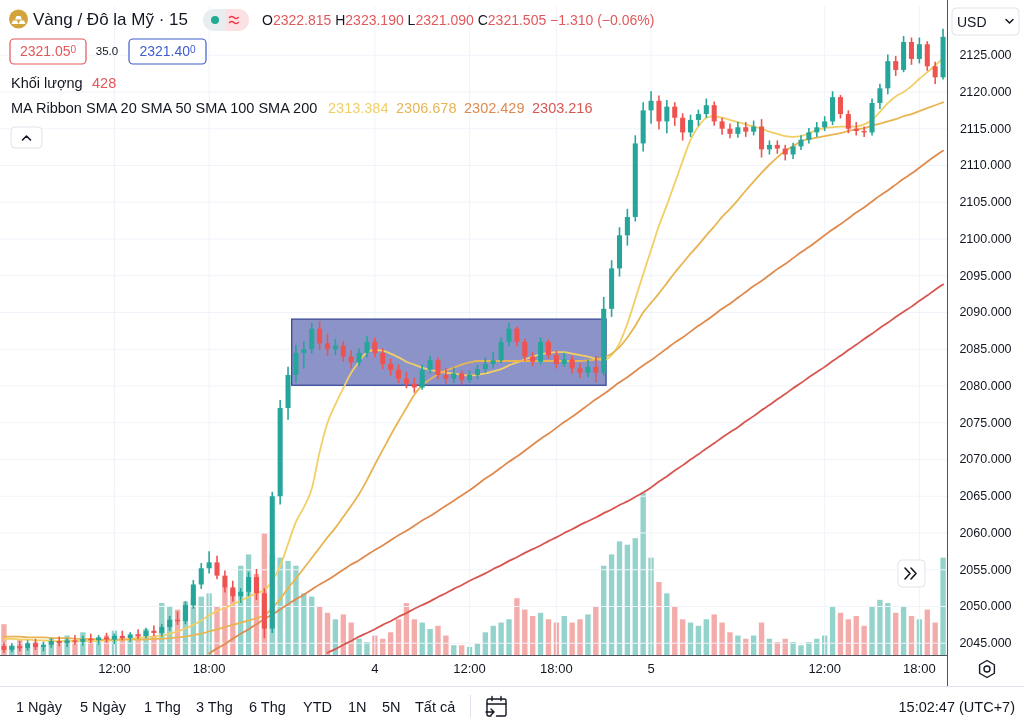 The width and height of the screenshot is (1024, 724). What do you see at coordinates (426, 108) in the screenshot?
I see `annotation: 2306.678` at bounding box center [426, 108].